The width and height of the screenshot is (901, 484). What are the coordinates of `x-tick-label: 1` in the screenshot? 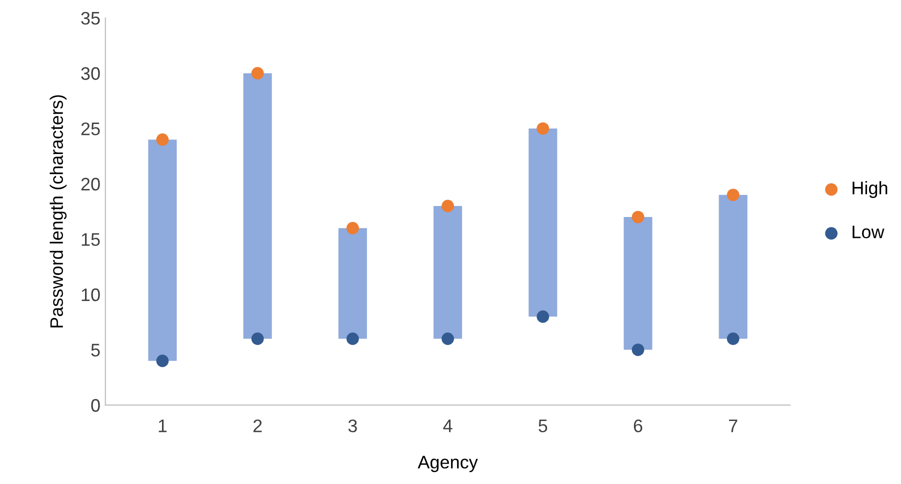 It's located at (162, 426).